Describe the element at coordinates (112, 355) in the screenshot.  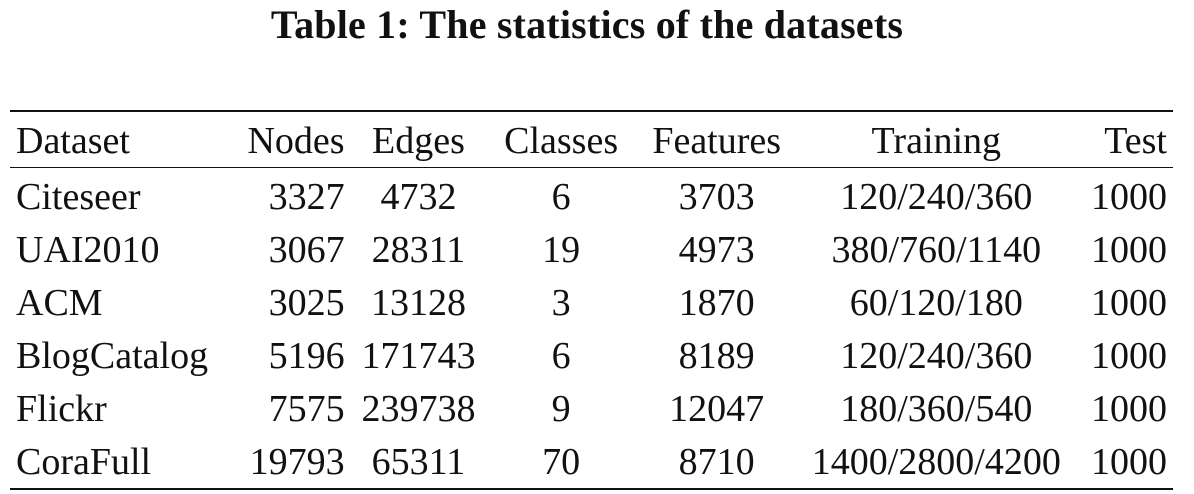
I see `cell-dataset: BlogCatalog` at that location.